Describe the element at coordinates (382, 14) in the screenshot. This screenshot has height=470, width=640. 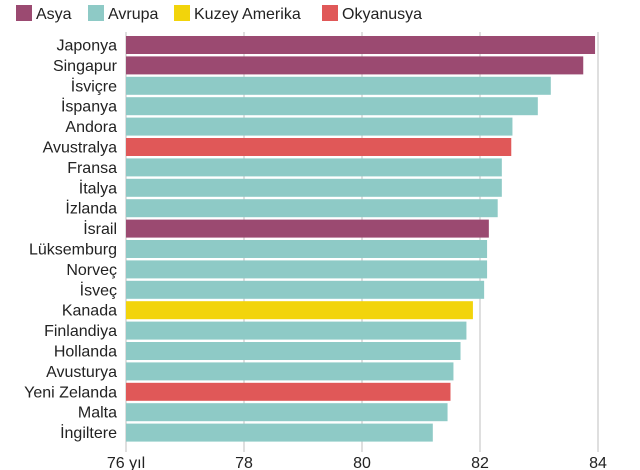
I see `legend-label: Okyanusya` at that location.